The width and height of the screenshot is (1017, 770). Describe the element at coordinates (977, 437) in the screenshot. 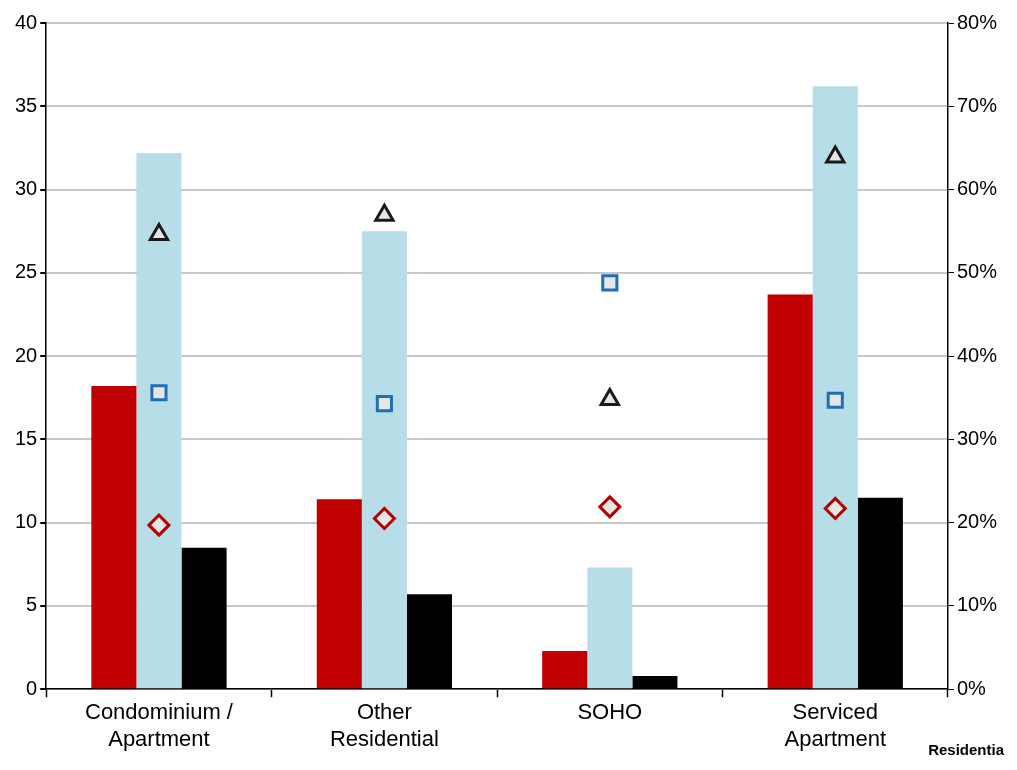

I see `y2-tick-label: 30%` at that location.